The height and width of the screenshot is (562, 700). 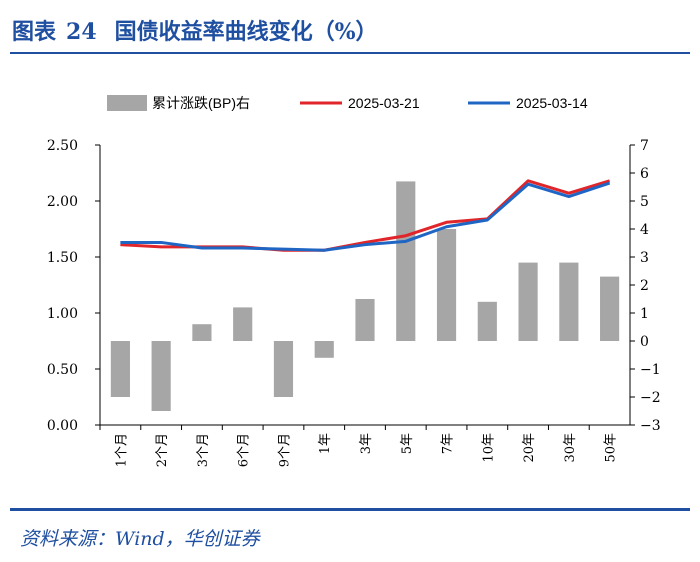 What do you see at coordinates (244, 450) in the screenshot?
I see `x-tick-label: 6个月` at bounding box center [244, 450].